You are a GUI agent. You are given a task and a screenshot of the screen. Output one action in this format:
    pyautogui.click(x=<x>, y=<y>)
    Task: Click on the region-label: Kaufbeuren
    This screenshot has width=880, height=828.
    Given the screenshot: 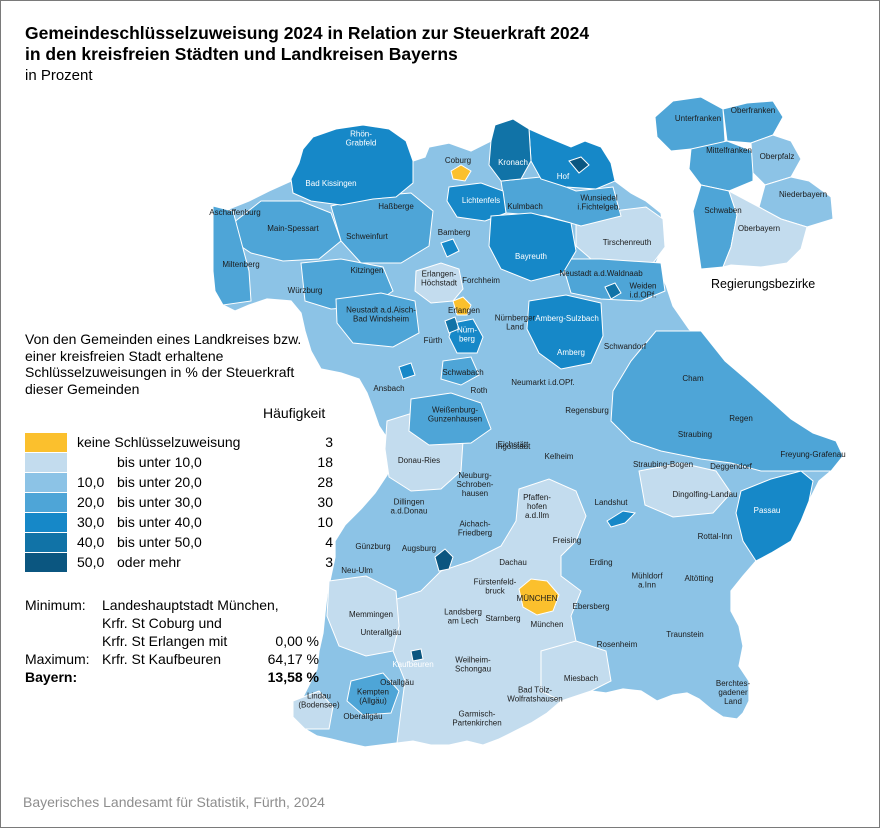 What is the action you would take?
    pyautogui.click(x=412, y=664)
    